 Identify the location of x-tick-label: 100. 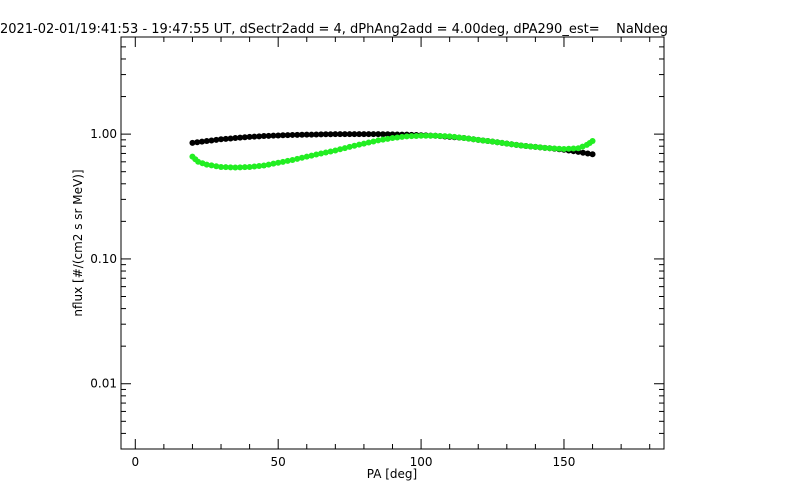
(421, 462).